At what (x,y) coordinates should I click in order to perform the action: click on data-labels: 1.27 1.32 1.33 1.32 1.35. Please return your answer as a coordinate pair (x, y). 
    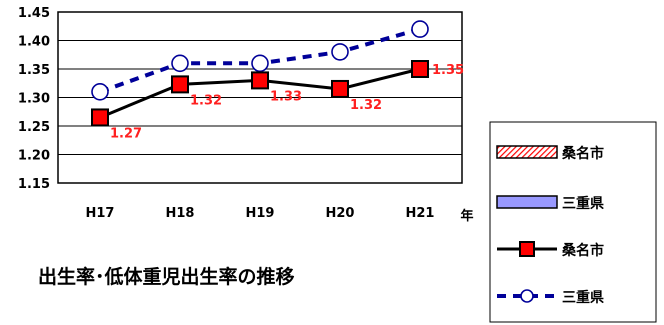
    Looking at the image, I should click on (287, 102).